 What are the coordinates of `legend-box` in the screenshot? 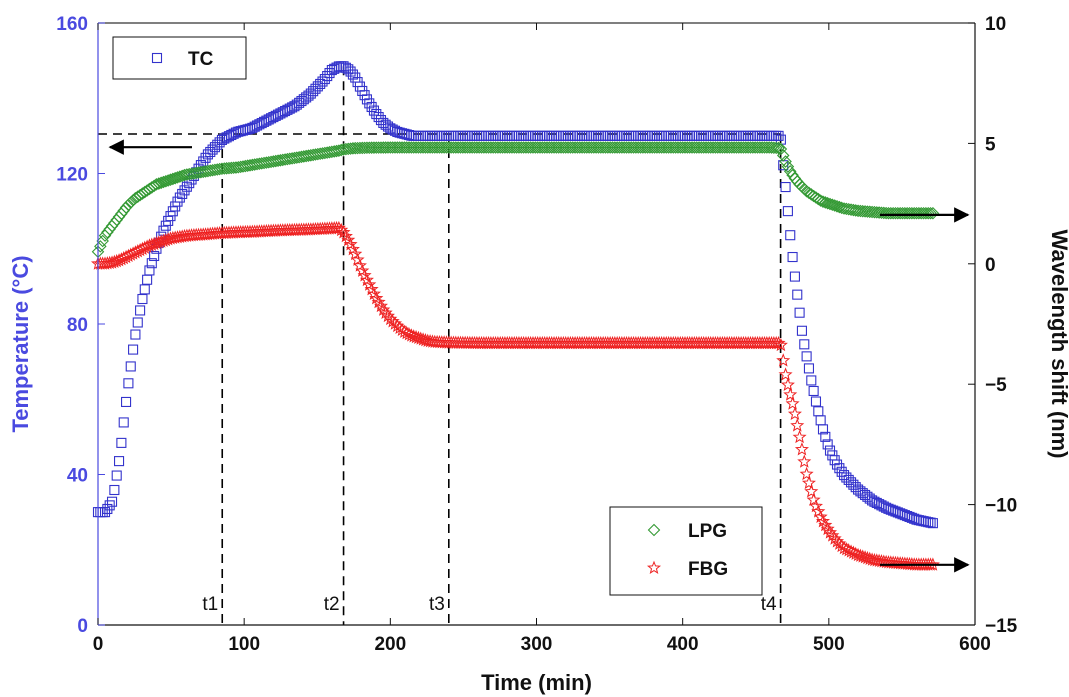 It's located at (179, 58).